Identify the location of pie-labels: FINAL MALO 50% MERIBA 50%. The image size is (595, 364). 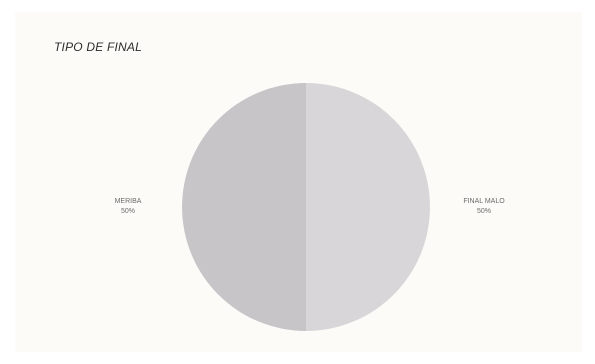
(310, 206).